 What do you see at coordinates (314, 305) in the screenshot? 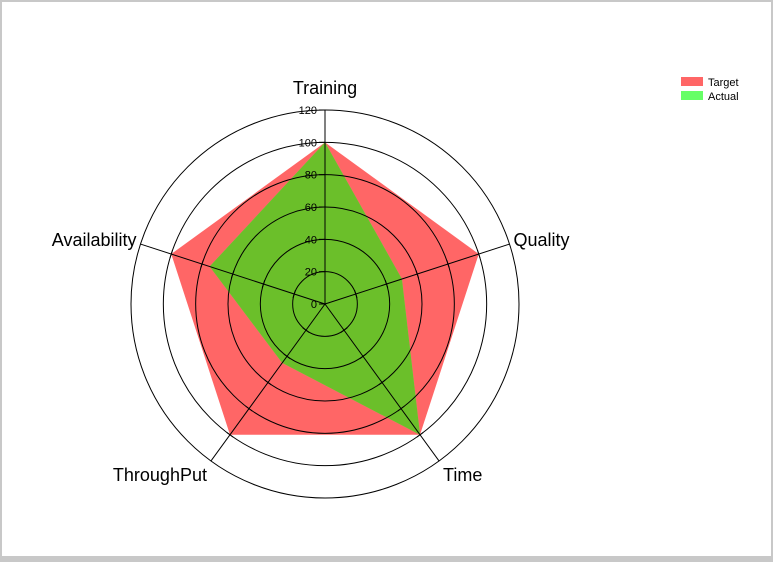
I see `tick-label: 0` at bounding box center [314, 305].